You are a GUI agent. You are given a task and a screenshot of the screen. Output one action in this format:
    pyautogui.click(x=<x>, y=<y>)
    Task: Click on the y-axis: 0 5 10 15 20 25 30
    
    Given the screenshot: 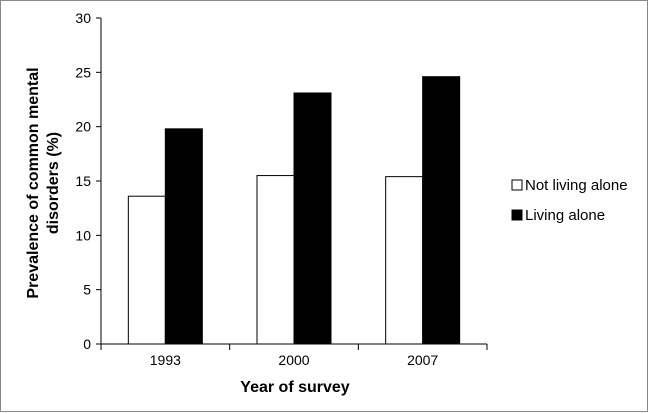 What is the action you would take?
    pyautogui.click(x=88, y=181)
    